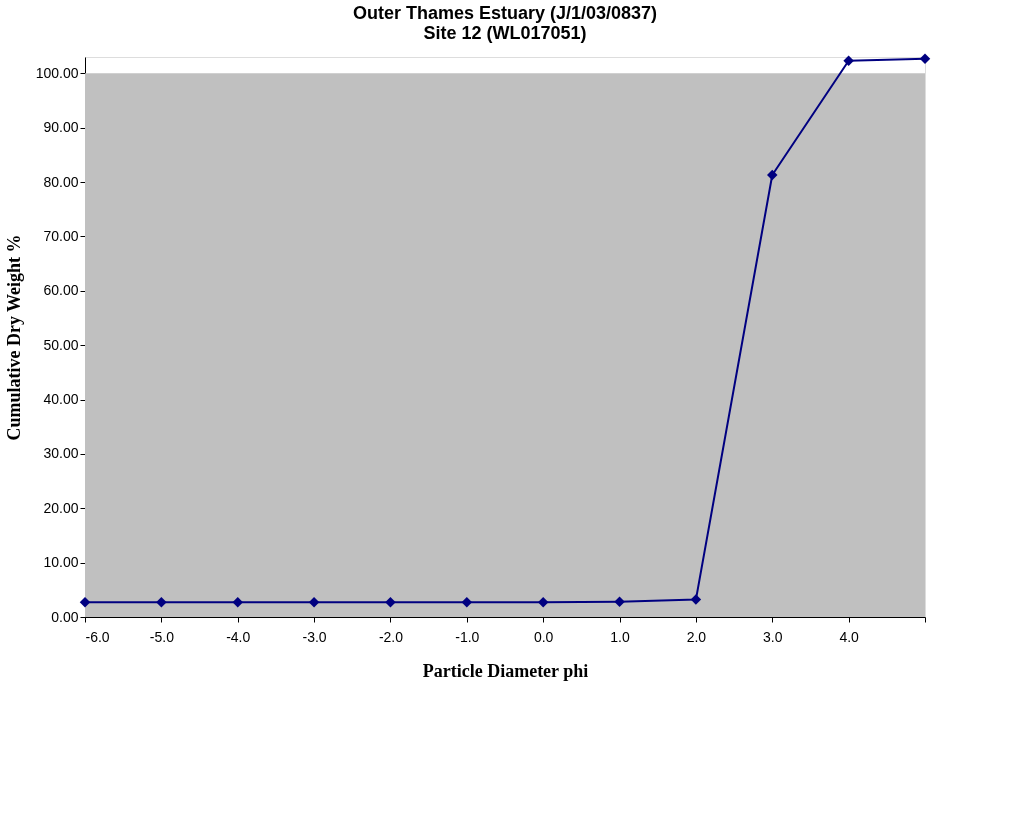 This screenshot has width=1030, height=826. What do you see at coordinates (61, 399) in the screenshot?
I see `y-tick-label: 40.00` at bounding box center [61, 399].